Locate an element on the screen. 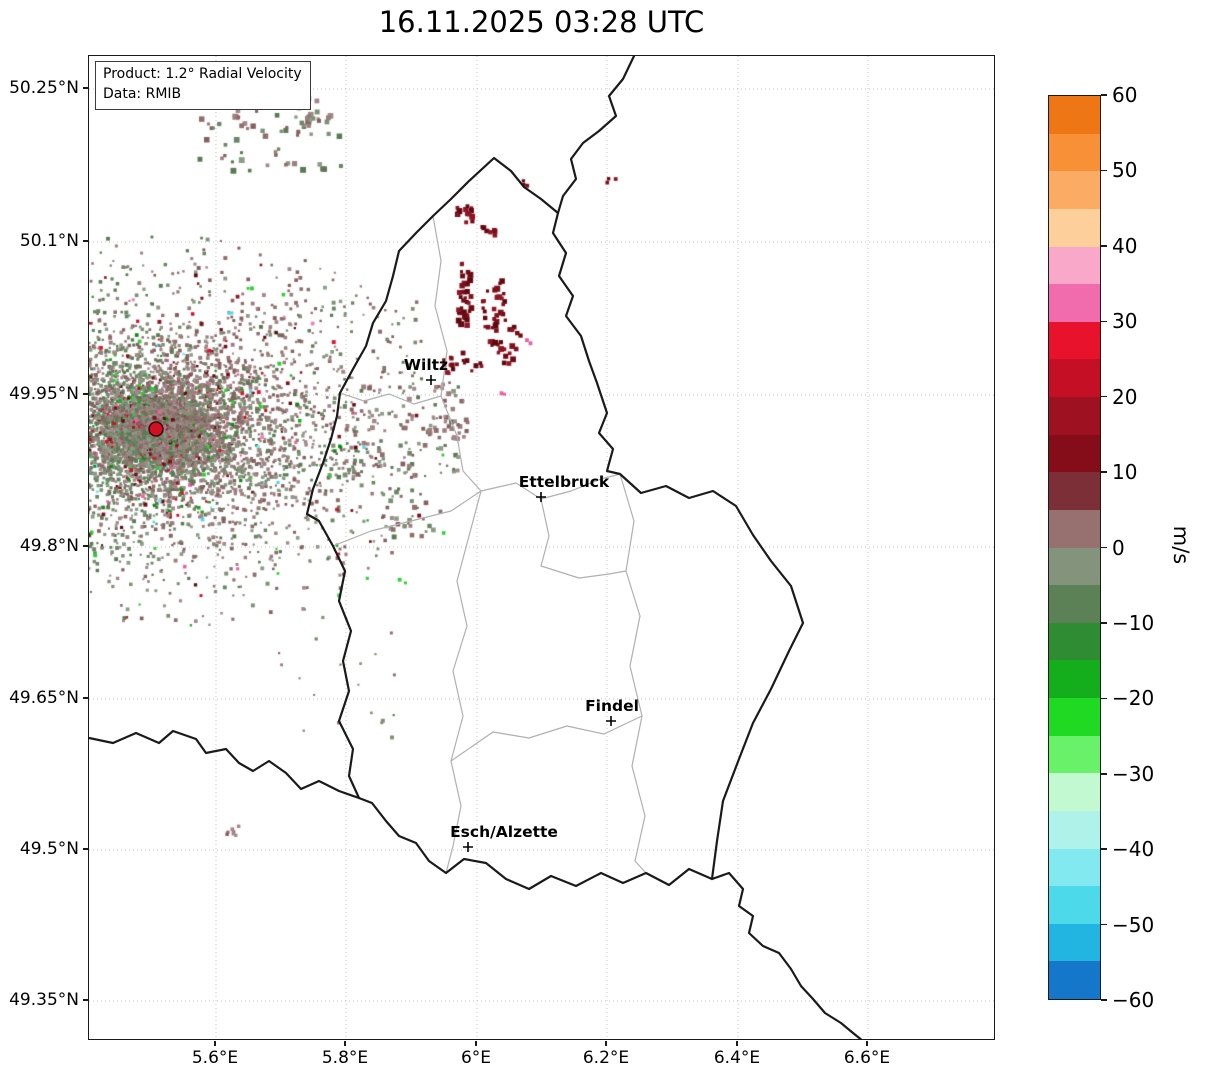  country-border-france-belgium is located at coordinates (225, 764).